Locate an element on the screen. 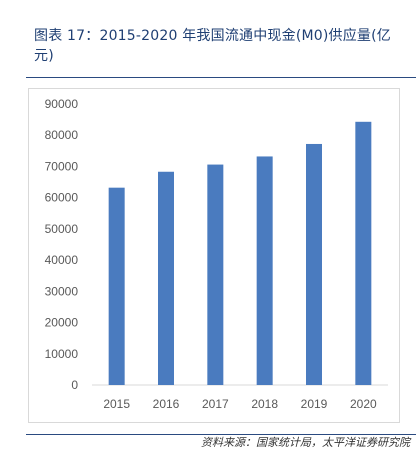  y-tick-label: 70000 is located at coordinates (62, 166).